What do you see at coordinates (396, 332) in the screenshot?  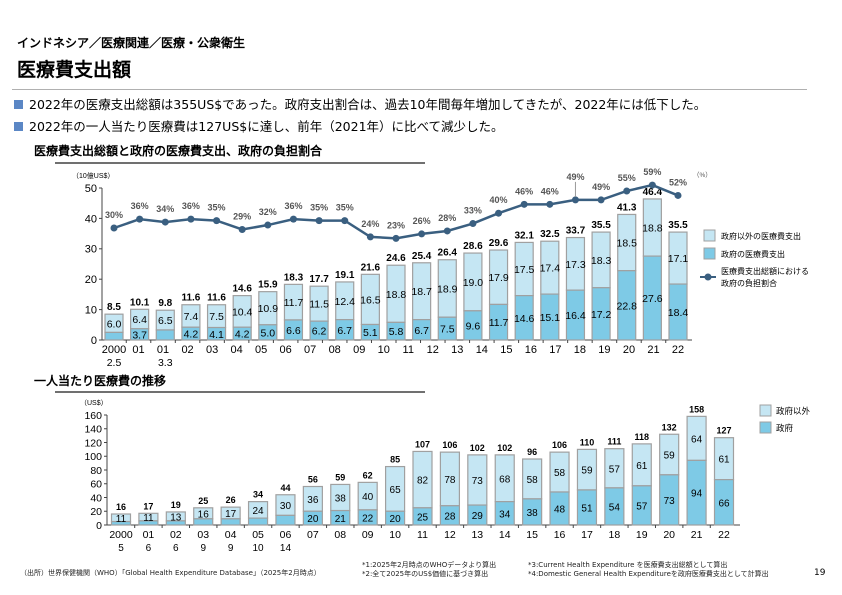 I see `value-label-government: 5.8` at bounding box center [396, 332].